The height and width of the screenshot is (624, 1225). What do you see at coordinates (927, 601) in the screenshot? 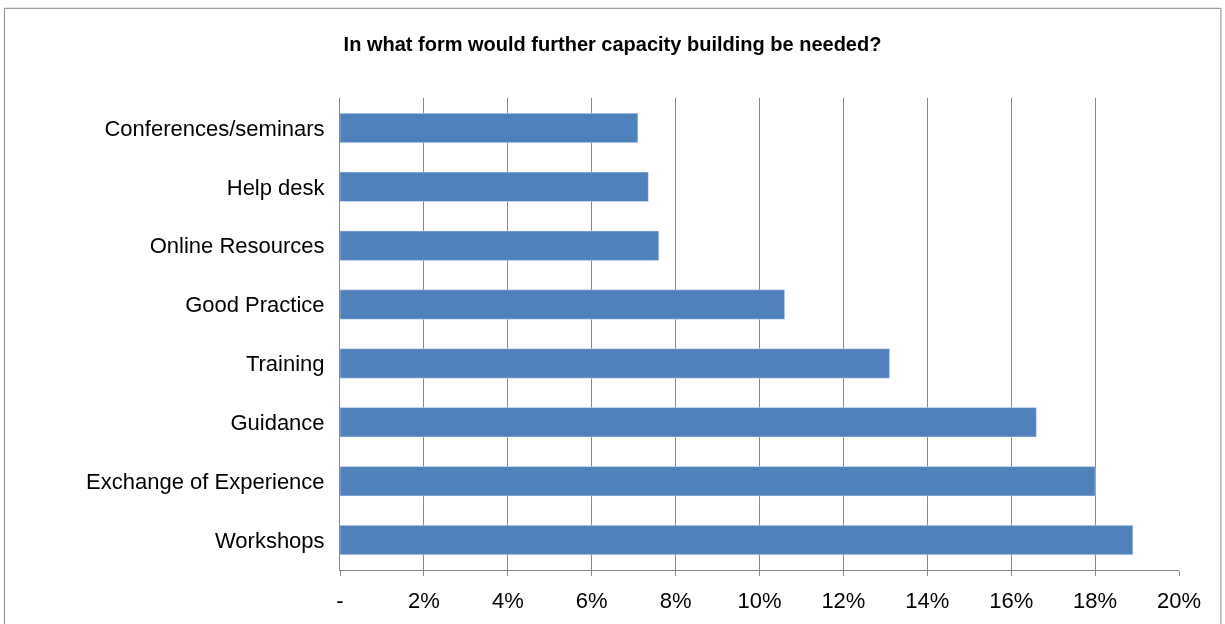
I see `x-tick-label: 14%` at bounding box center [927, 601].